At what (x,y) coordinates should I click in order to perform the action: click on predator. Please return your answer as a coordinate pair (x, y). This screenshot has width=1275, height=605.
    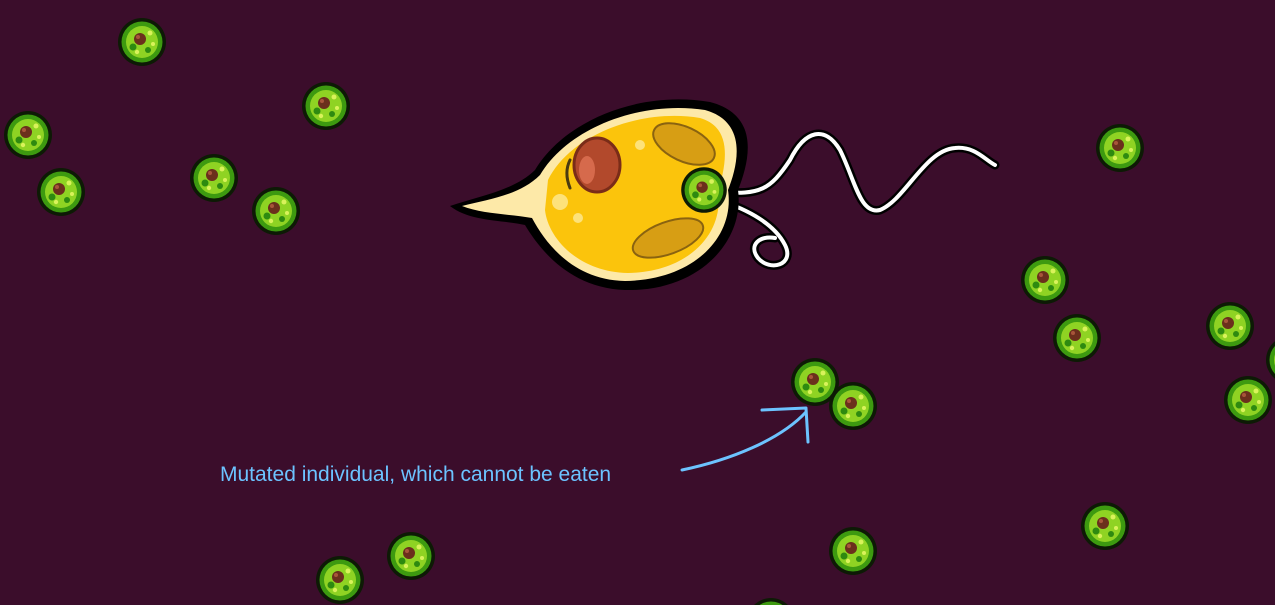
    Looking at the image, I should click on (599, 195).